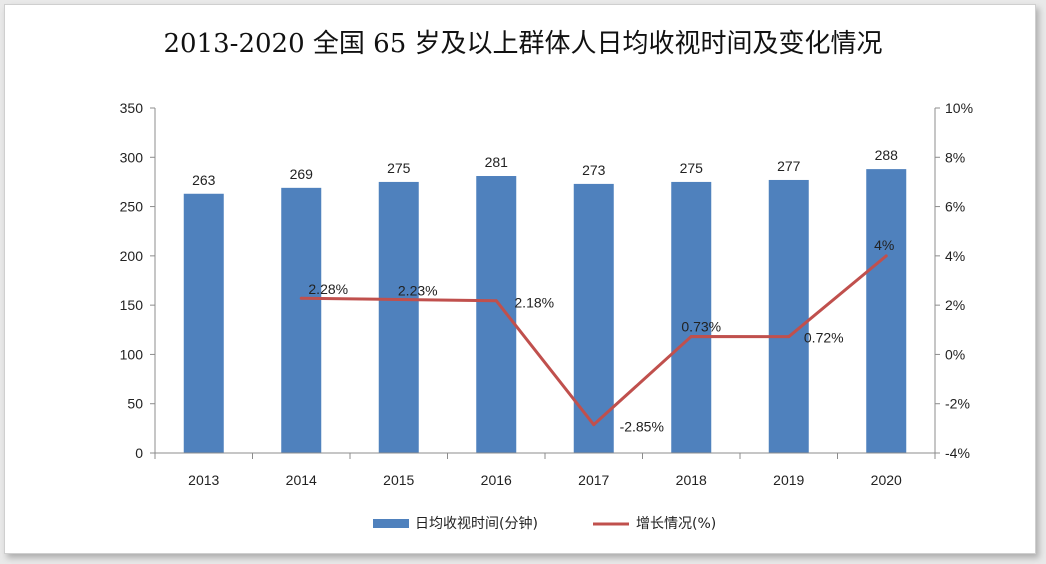 The height and width of the screenshot is (564, 1046). Describe the element at coordinates (496, 480) in the screenshot. I see `x-tick-label: 2016` at that location.